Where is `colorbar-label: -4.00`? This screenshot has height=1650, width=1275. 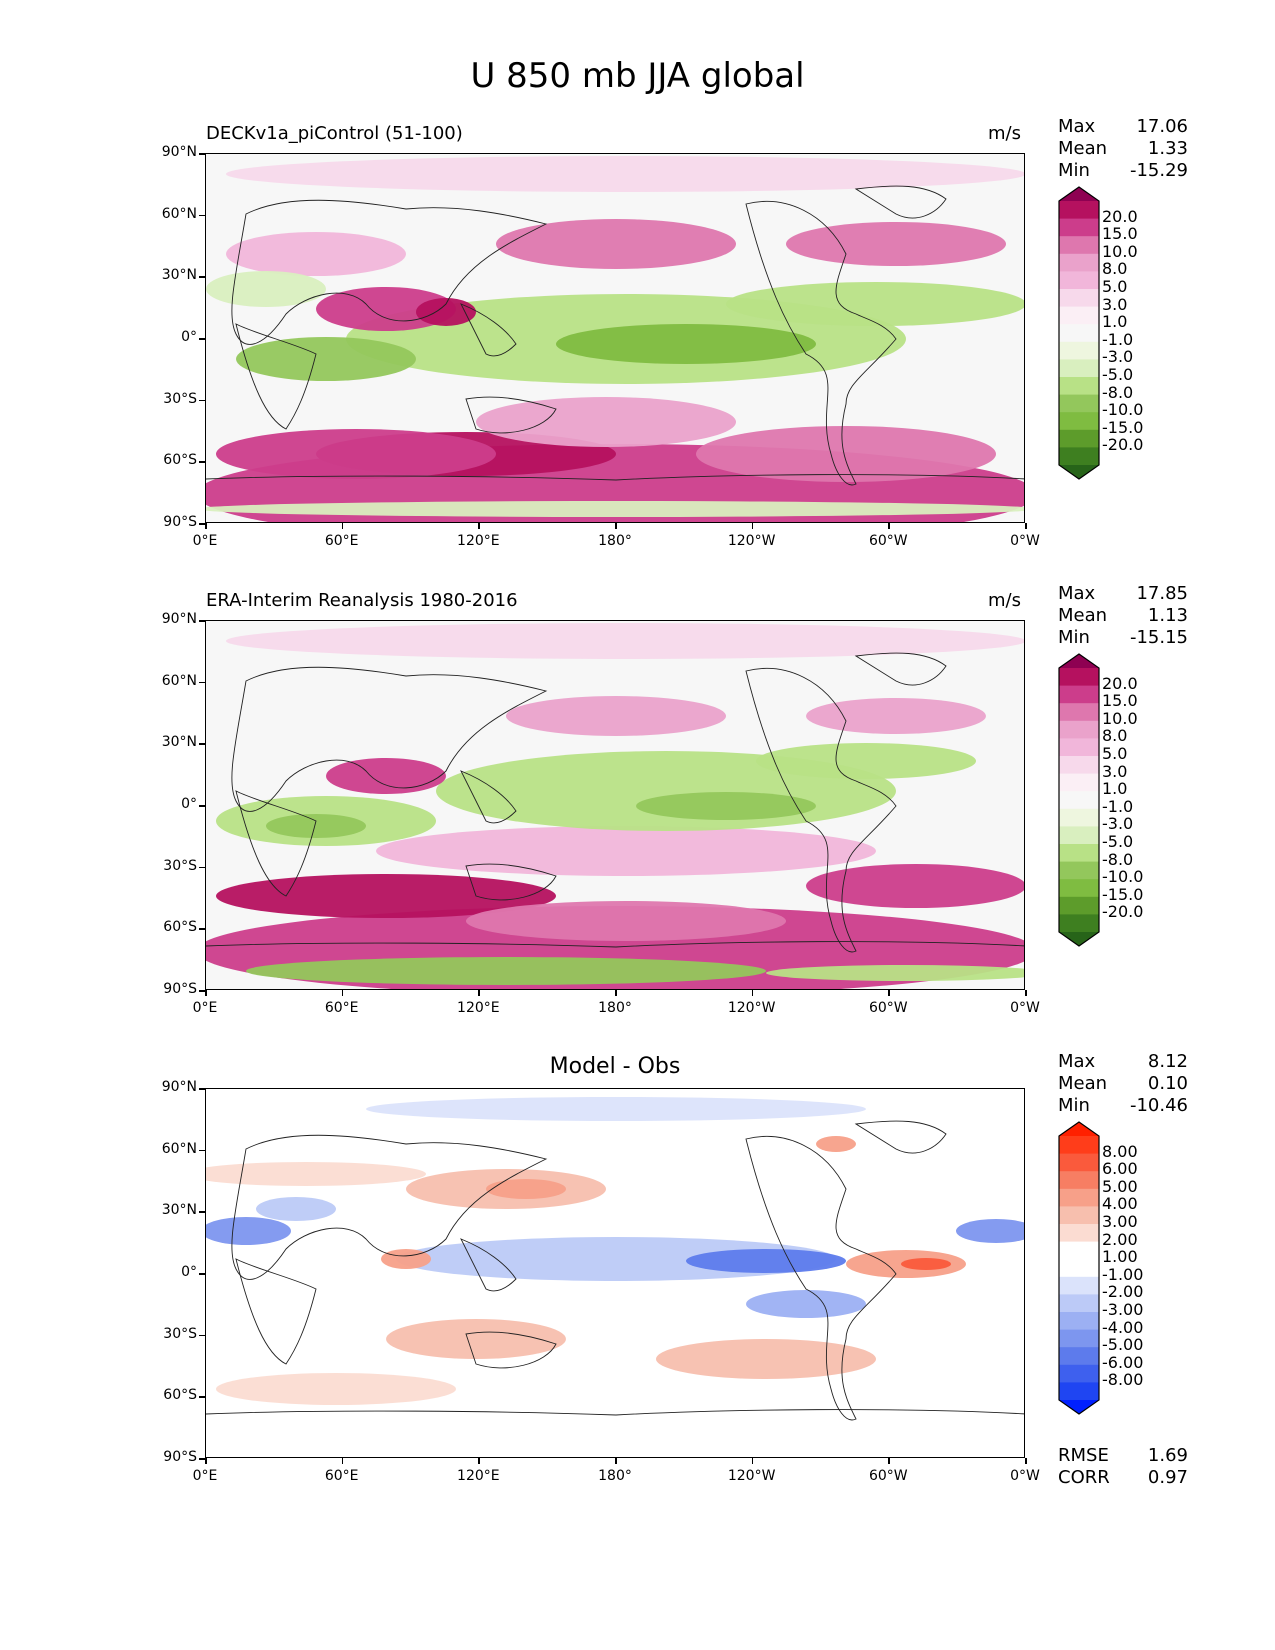 colorbar-label: -4.00 is located at coordinates (1123, 1327).